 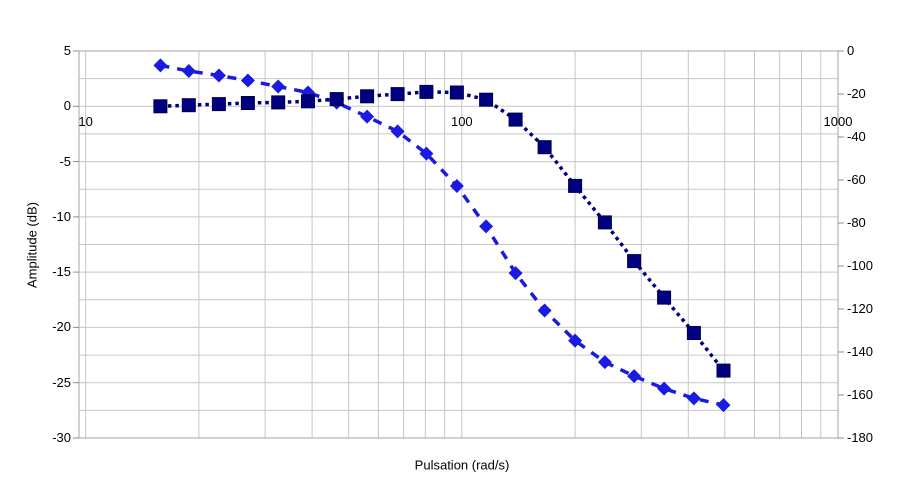 I want to click on right-axis-tick-label: -20, so click(x=856, y=93).